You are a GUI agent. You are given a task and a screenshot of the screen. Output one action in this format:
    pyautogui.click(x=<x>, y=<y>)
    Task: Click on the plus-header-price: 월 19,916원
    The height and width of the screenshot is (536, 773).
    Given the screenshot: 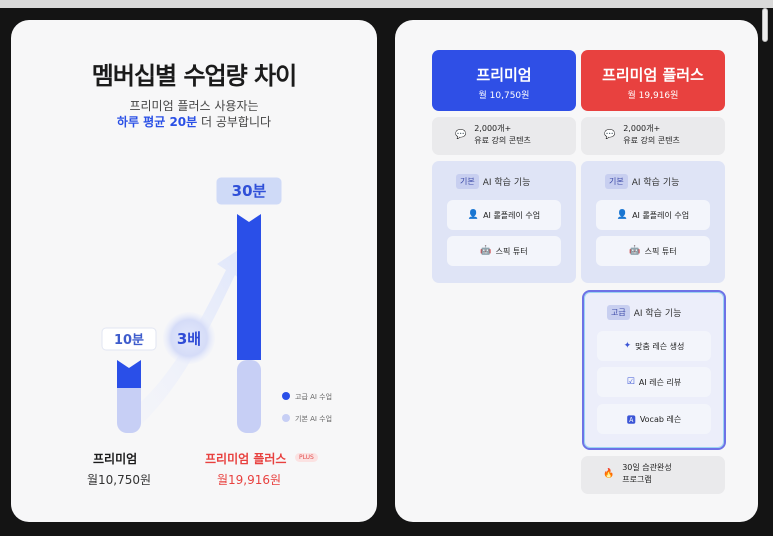 What is the action you would take?
    pyautogui.click(x=653, y=96)
    